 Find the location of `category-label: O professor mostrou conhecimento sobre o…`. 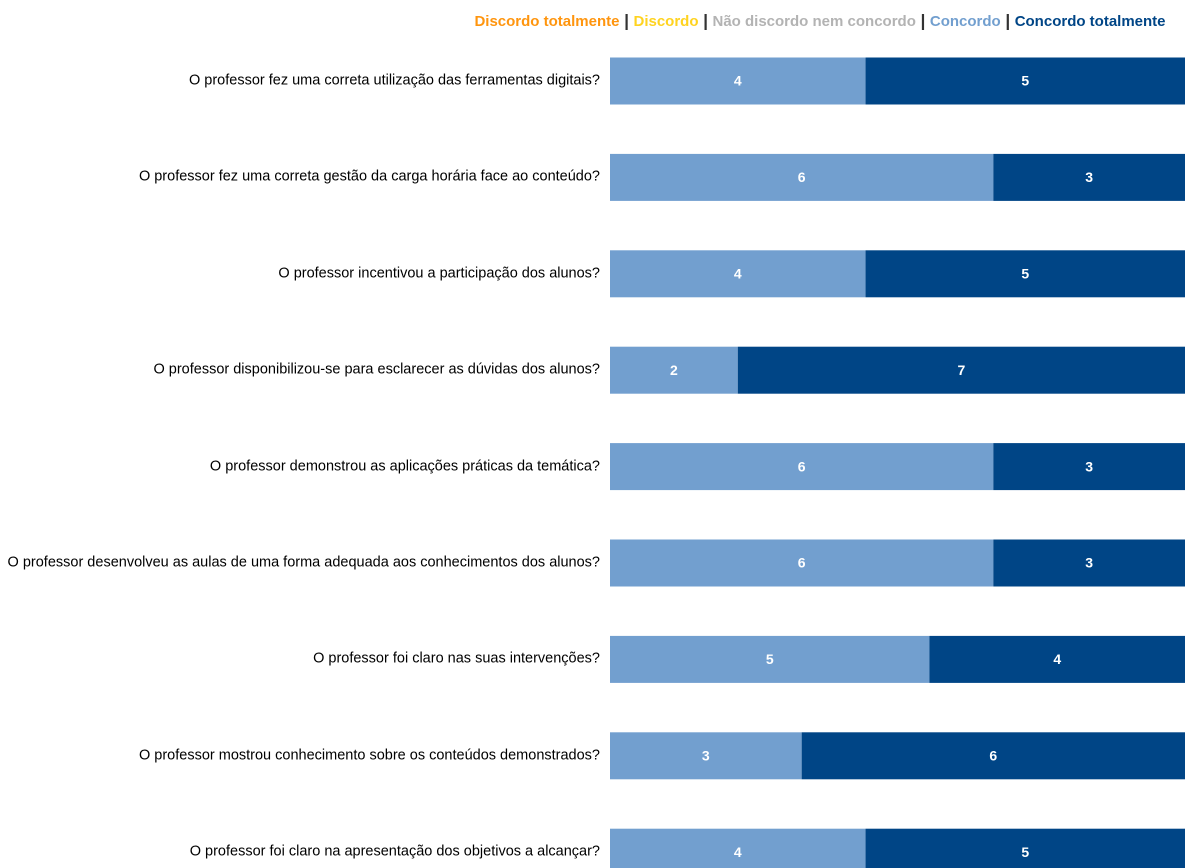

category-label: O professor mostrou conhecimento sobre o… is located at coordinates (369, 755).